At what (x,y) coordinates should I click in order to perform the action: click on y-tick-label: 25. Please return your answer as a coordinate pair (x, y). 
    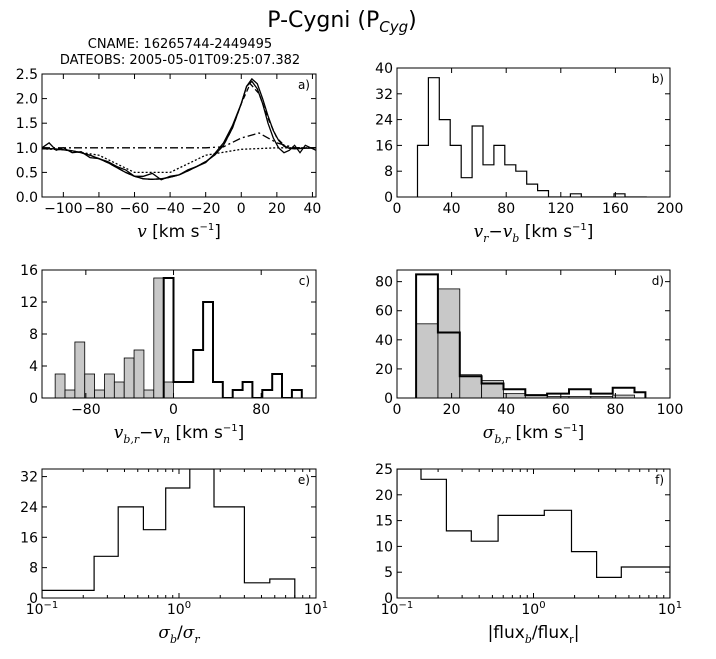
    Looking at the image, I should click on (384, 470).